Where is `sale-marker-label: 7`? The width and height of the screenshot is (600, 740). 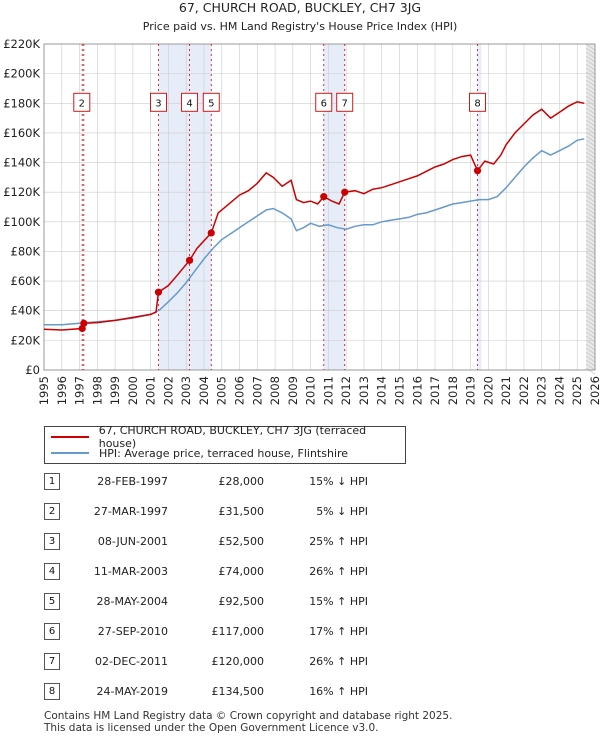 sale-marker-label: 7 is located at coordinates (345, 103).